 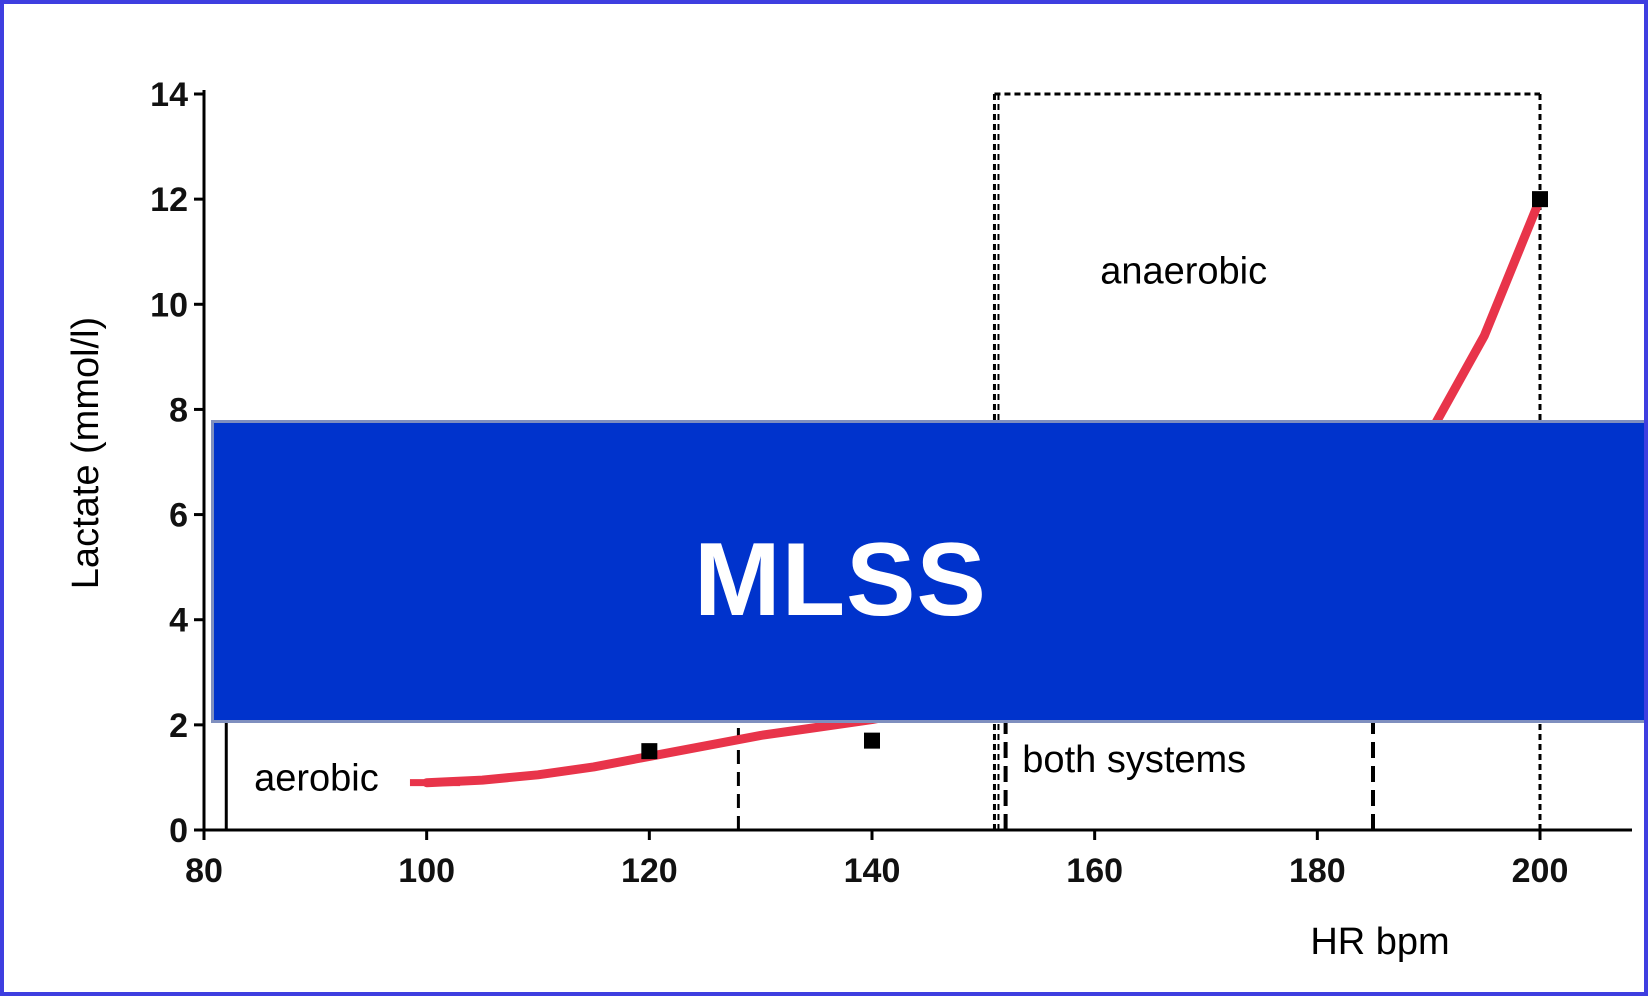 I want to click on x-tick-label: 100, so click(x=426, y=871).